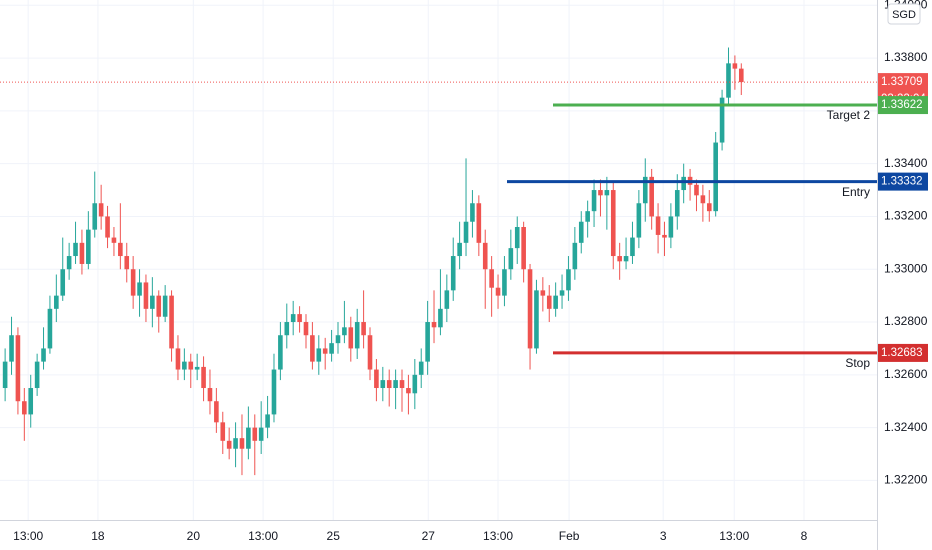  Describe the element at coordinates (902, 353) in the screenshot. I see `level-value: 1.32683` at that location.